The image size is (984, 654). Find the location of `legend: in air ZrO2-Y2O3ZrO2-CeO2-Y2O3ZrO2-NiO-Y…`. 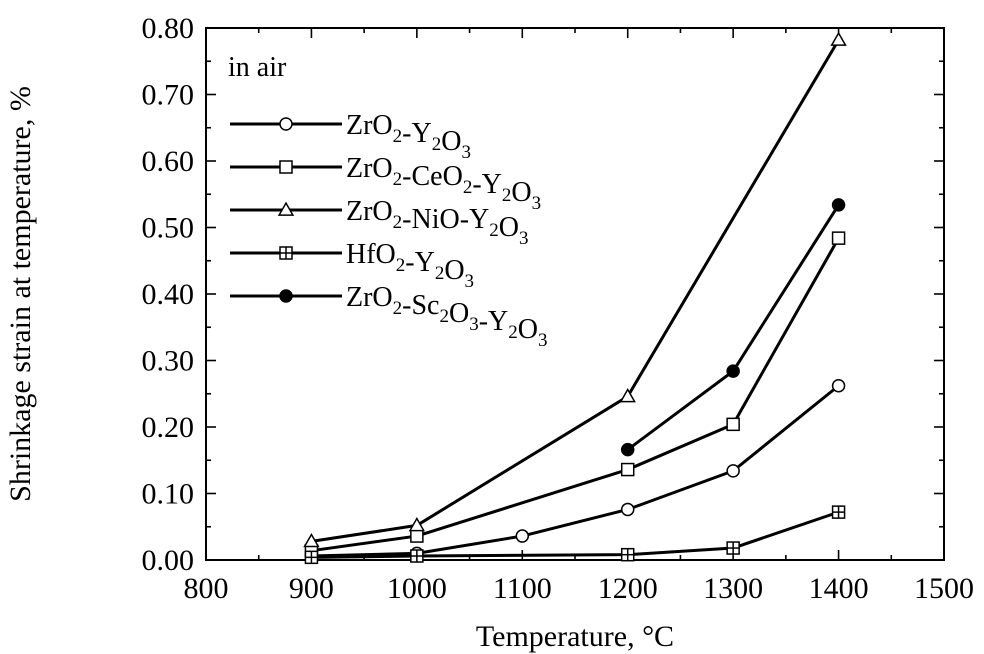

legend: in air ZrO2-Y2O3ZrO2-CeO2-Y2O3ZrO2-NiO-Y… is located at coordinates (388, 201).